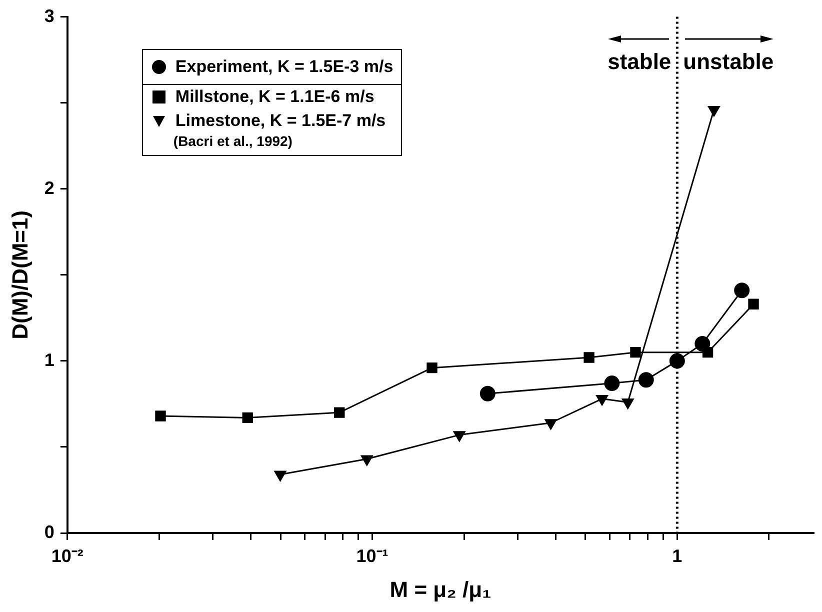 Image resolution: width=822 pixels, height=612 pixels. Describe the element at coordinates (19, 275) in the screenshot. I see `y-axis-title: D(M)/D(M=1)` at that location.